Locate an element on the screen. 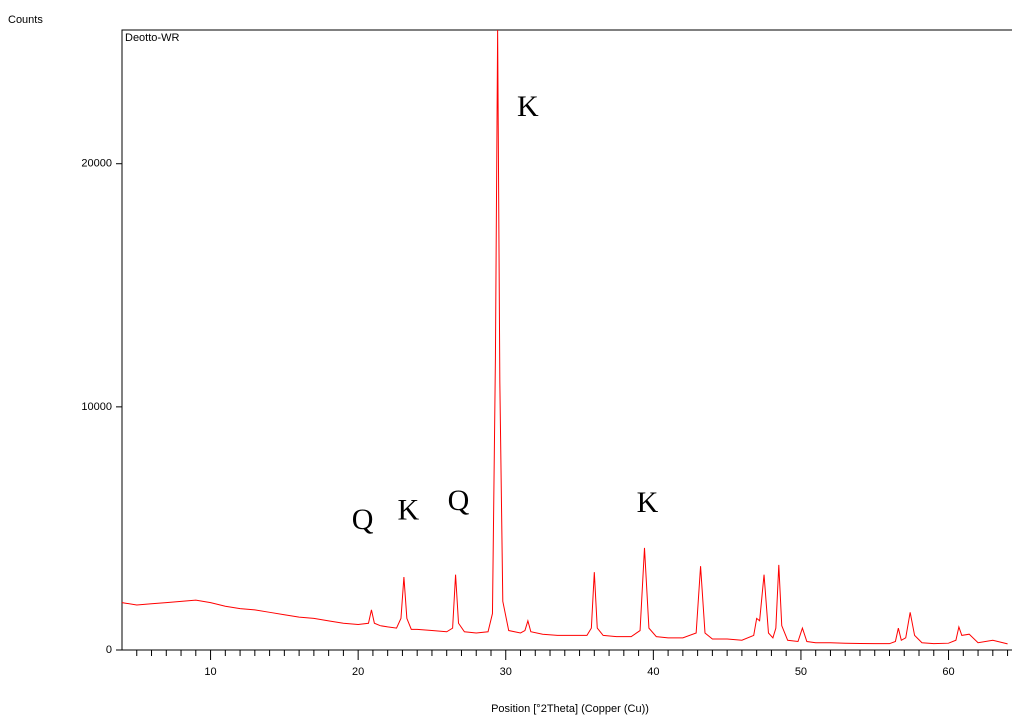 This screenshot has width=1012, height=716. series-name: Deotto-WR is located at coordinates (152, 38).